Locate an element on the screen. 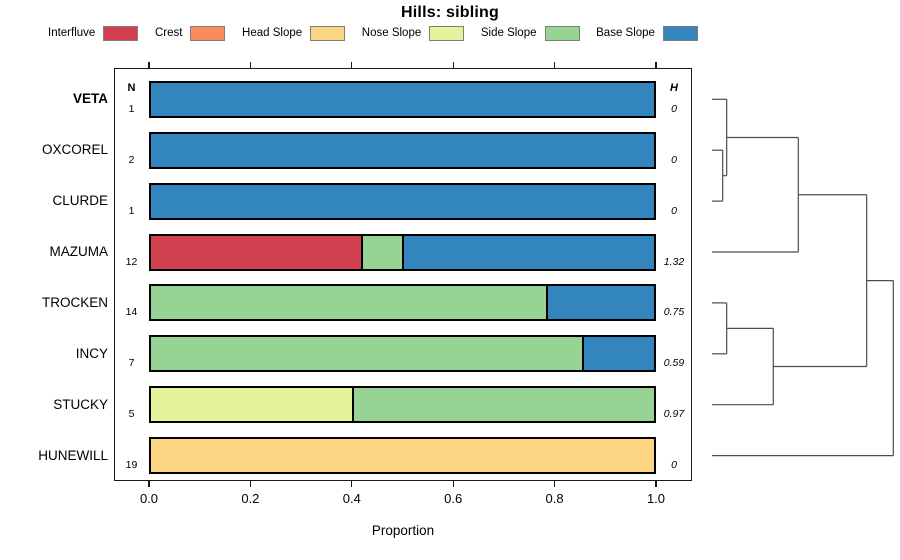 This screenshot has width=900, height=560. row-label: HUNEWILL is located at coordinates (73, 455).